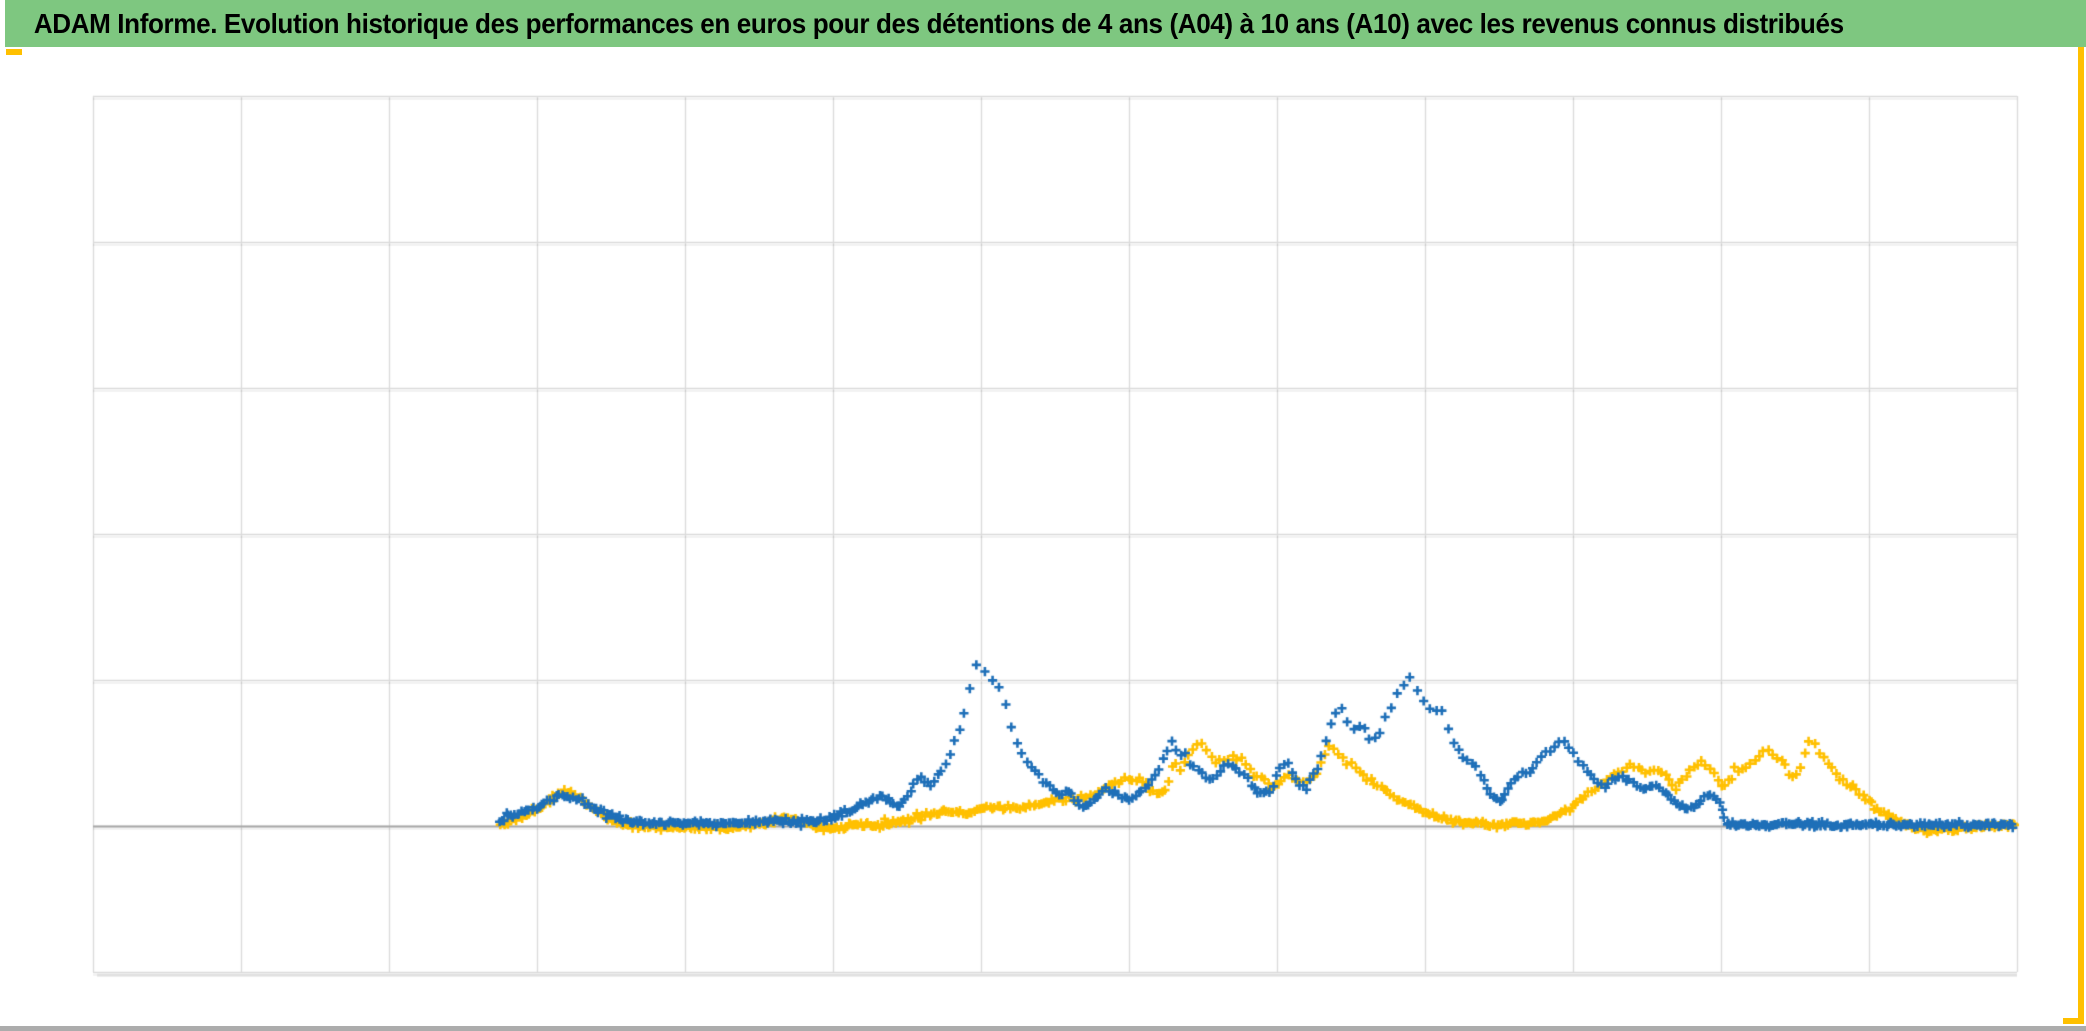  I want to click on yellow-right-border-foot, so click(2073, 1021).